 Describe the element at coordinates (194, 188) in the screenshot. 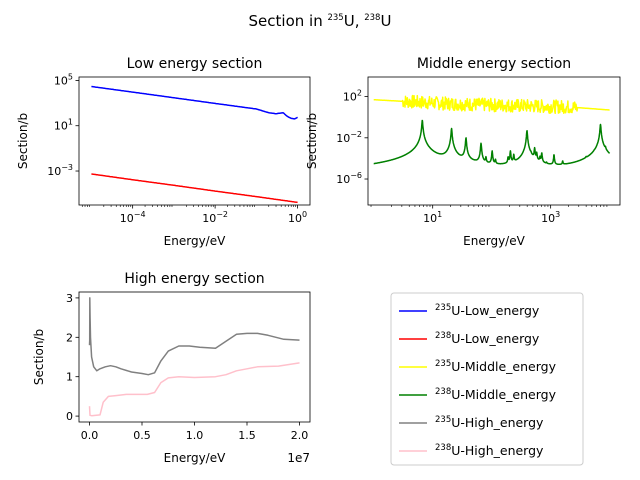

I see `series-line-u238-low-energy` at that location.